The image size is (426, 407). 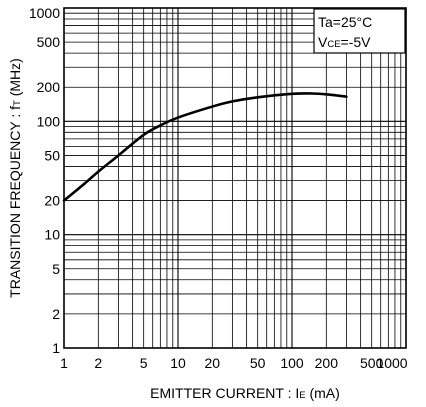 What do you see at coordinates (333, 44) in the screenshot?
I see `condition-vce-sub: CE` at bounding box center [333, 44].